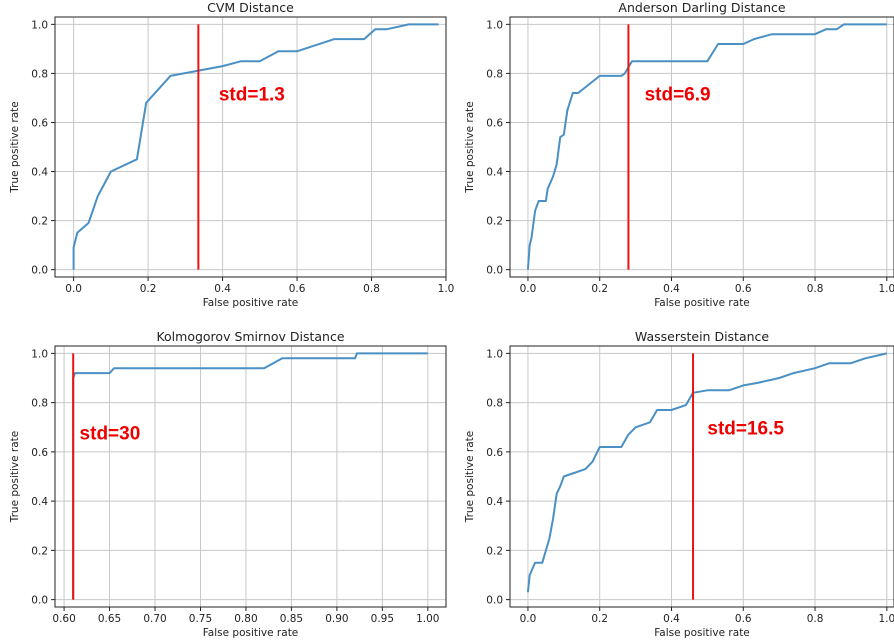  Describe the element at coordinates (252, 94) in the screenshot. I see `std-annotation: std=1.3` at that location.